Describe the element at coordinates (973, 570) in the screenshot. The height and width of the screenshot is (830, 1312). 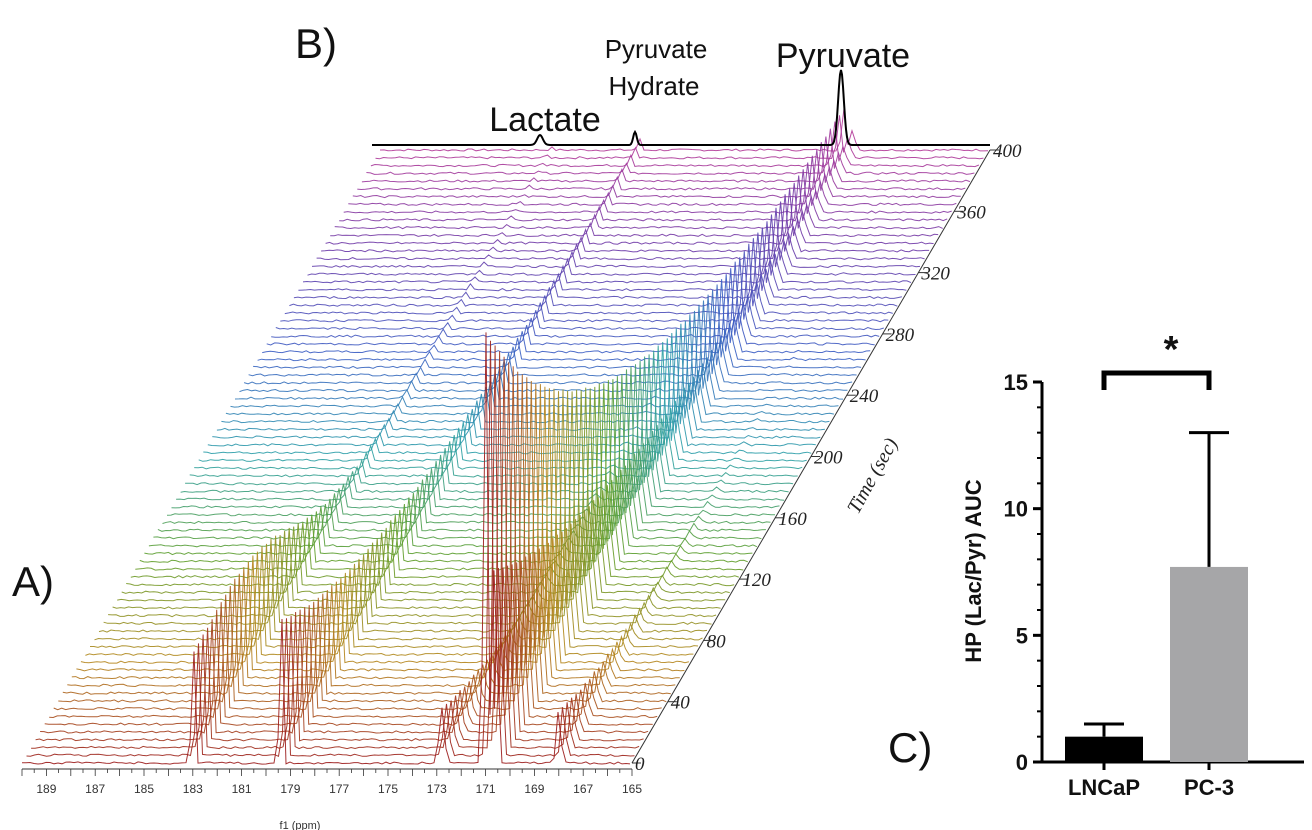
I see `bar-chart-ylabel: HP (Lac/Pyr) AUC` at that location.